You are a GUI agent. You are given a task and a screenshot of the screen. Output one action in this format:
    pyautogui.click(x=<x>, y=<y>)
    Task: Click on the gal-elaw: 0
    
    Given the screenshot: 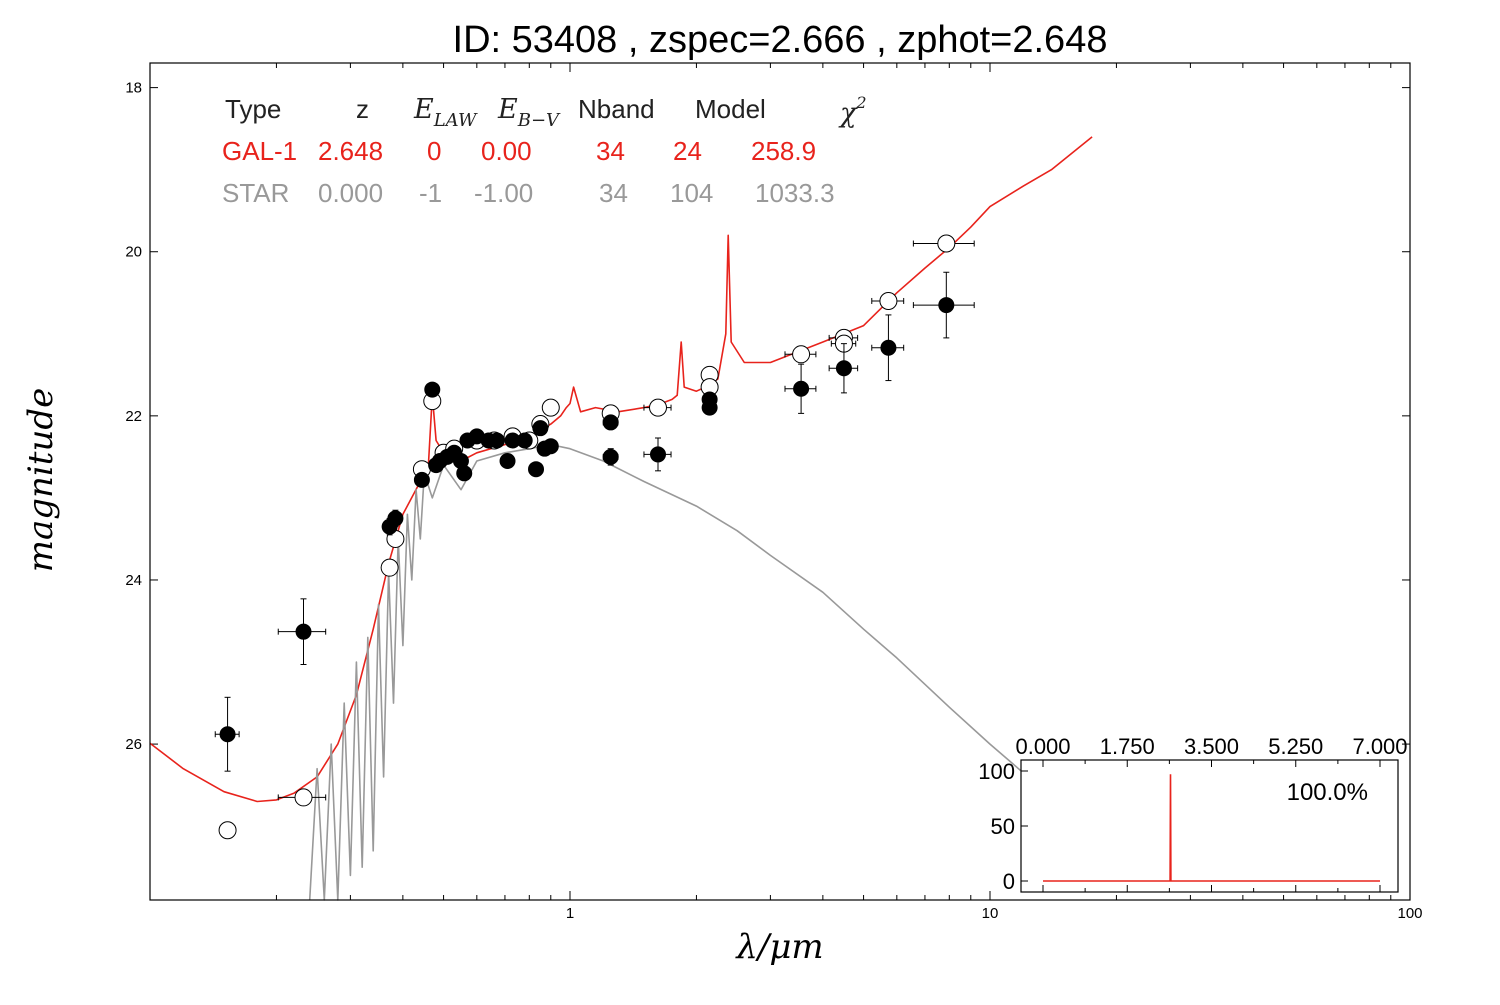 What is the action you would take?
    pyautogui.click(x=434, y=151)
    